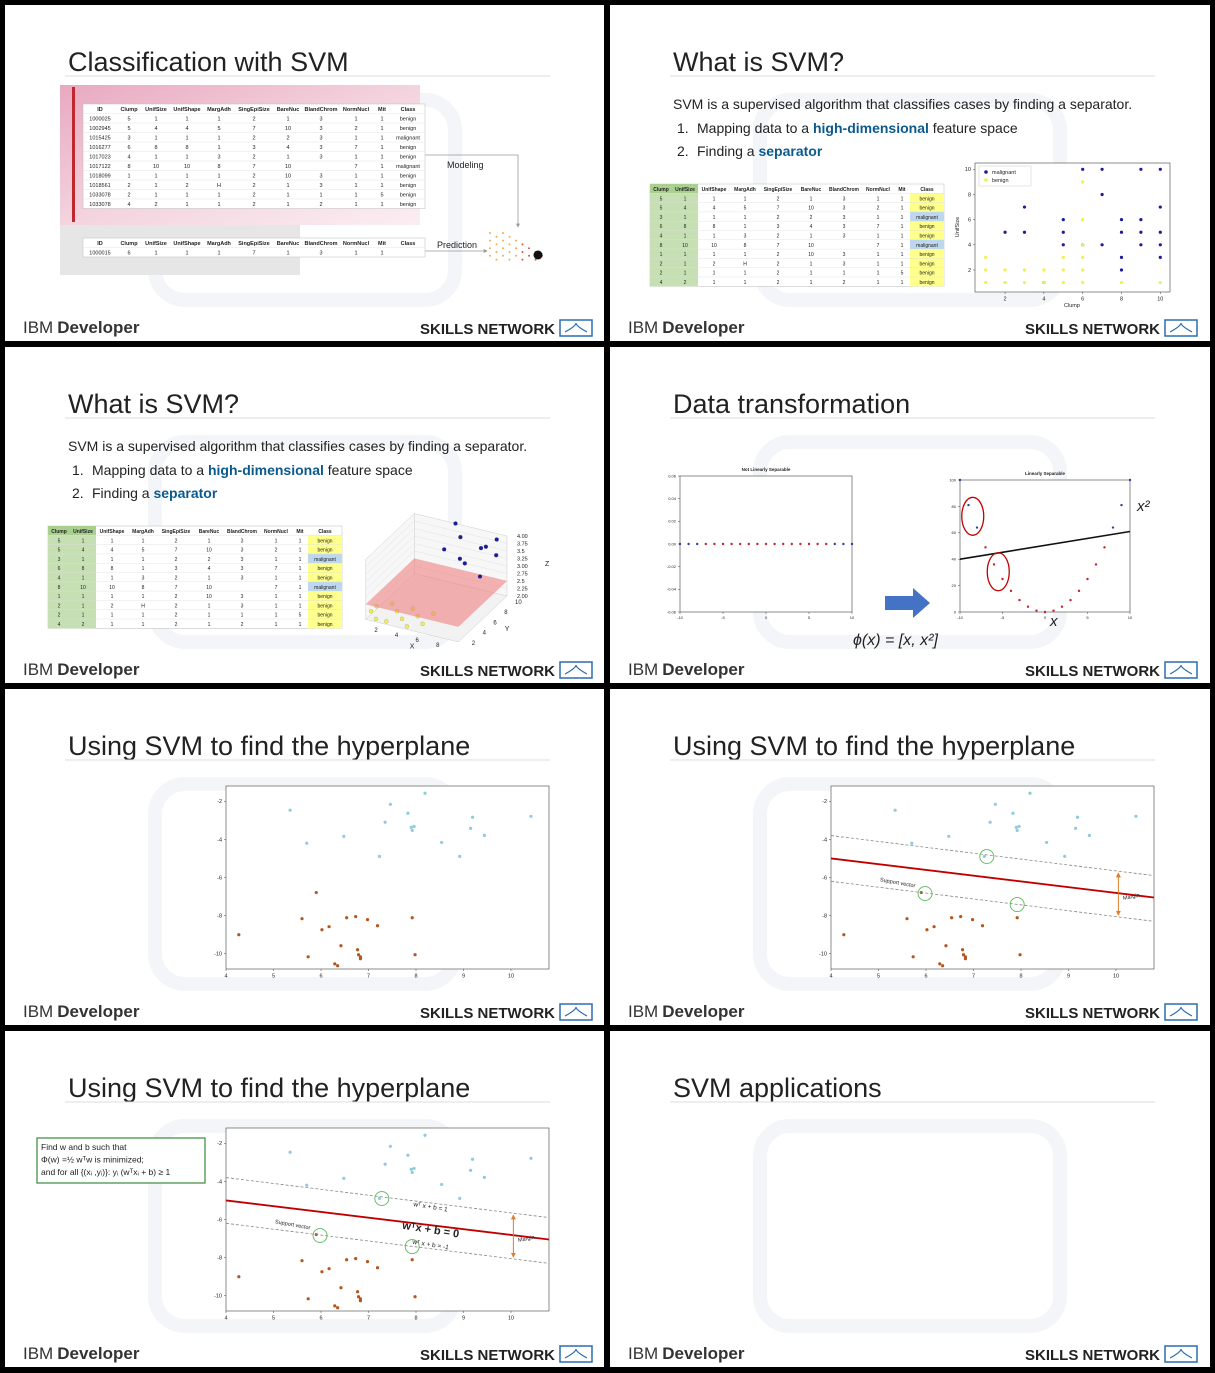 This screenshot has height=1373, width=1215. I want to click on class-cell, so click(927, 198).